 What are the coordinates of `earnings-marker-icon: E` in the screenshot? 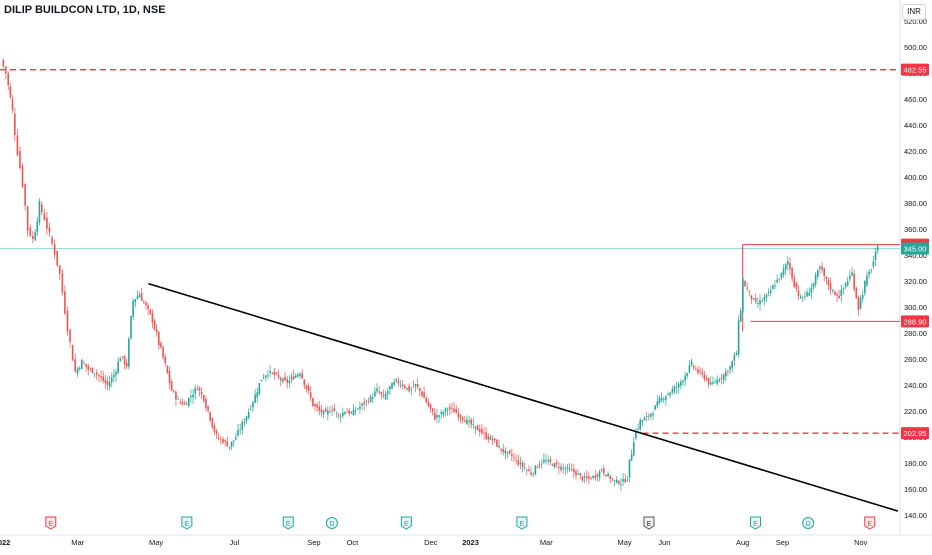 It's located at (522, 523).